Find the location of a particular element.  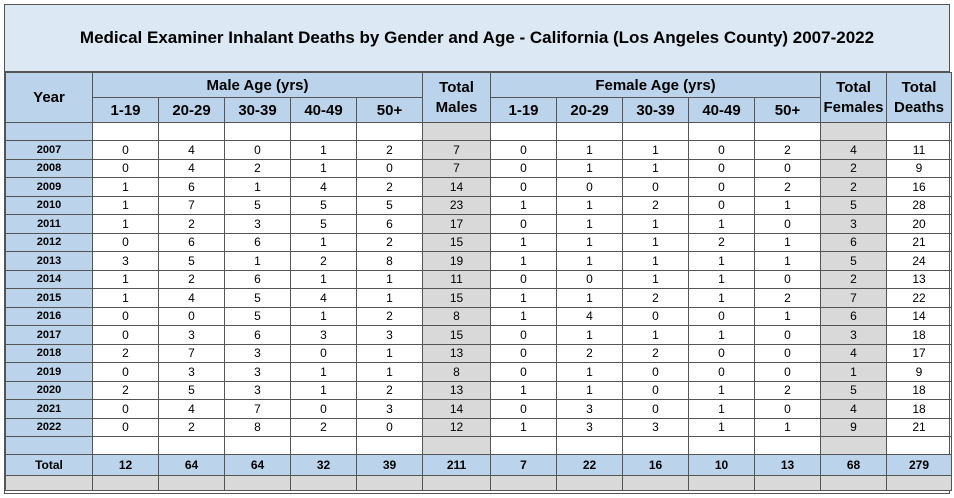

year-cell: 2015 is located at coordinates (49, 298).